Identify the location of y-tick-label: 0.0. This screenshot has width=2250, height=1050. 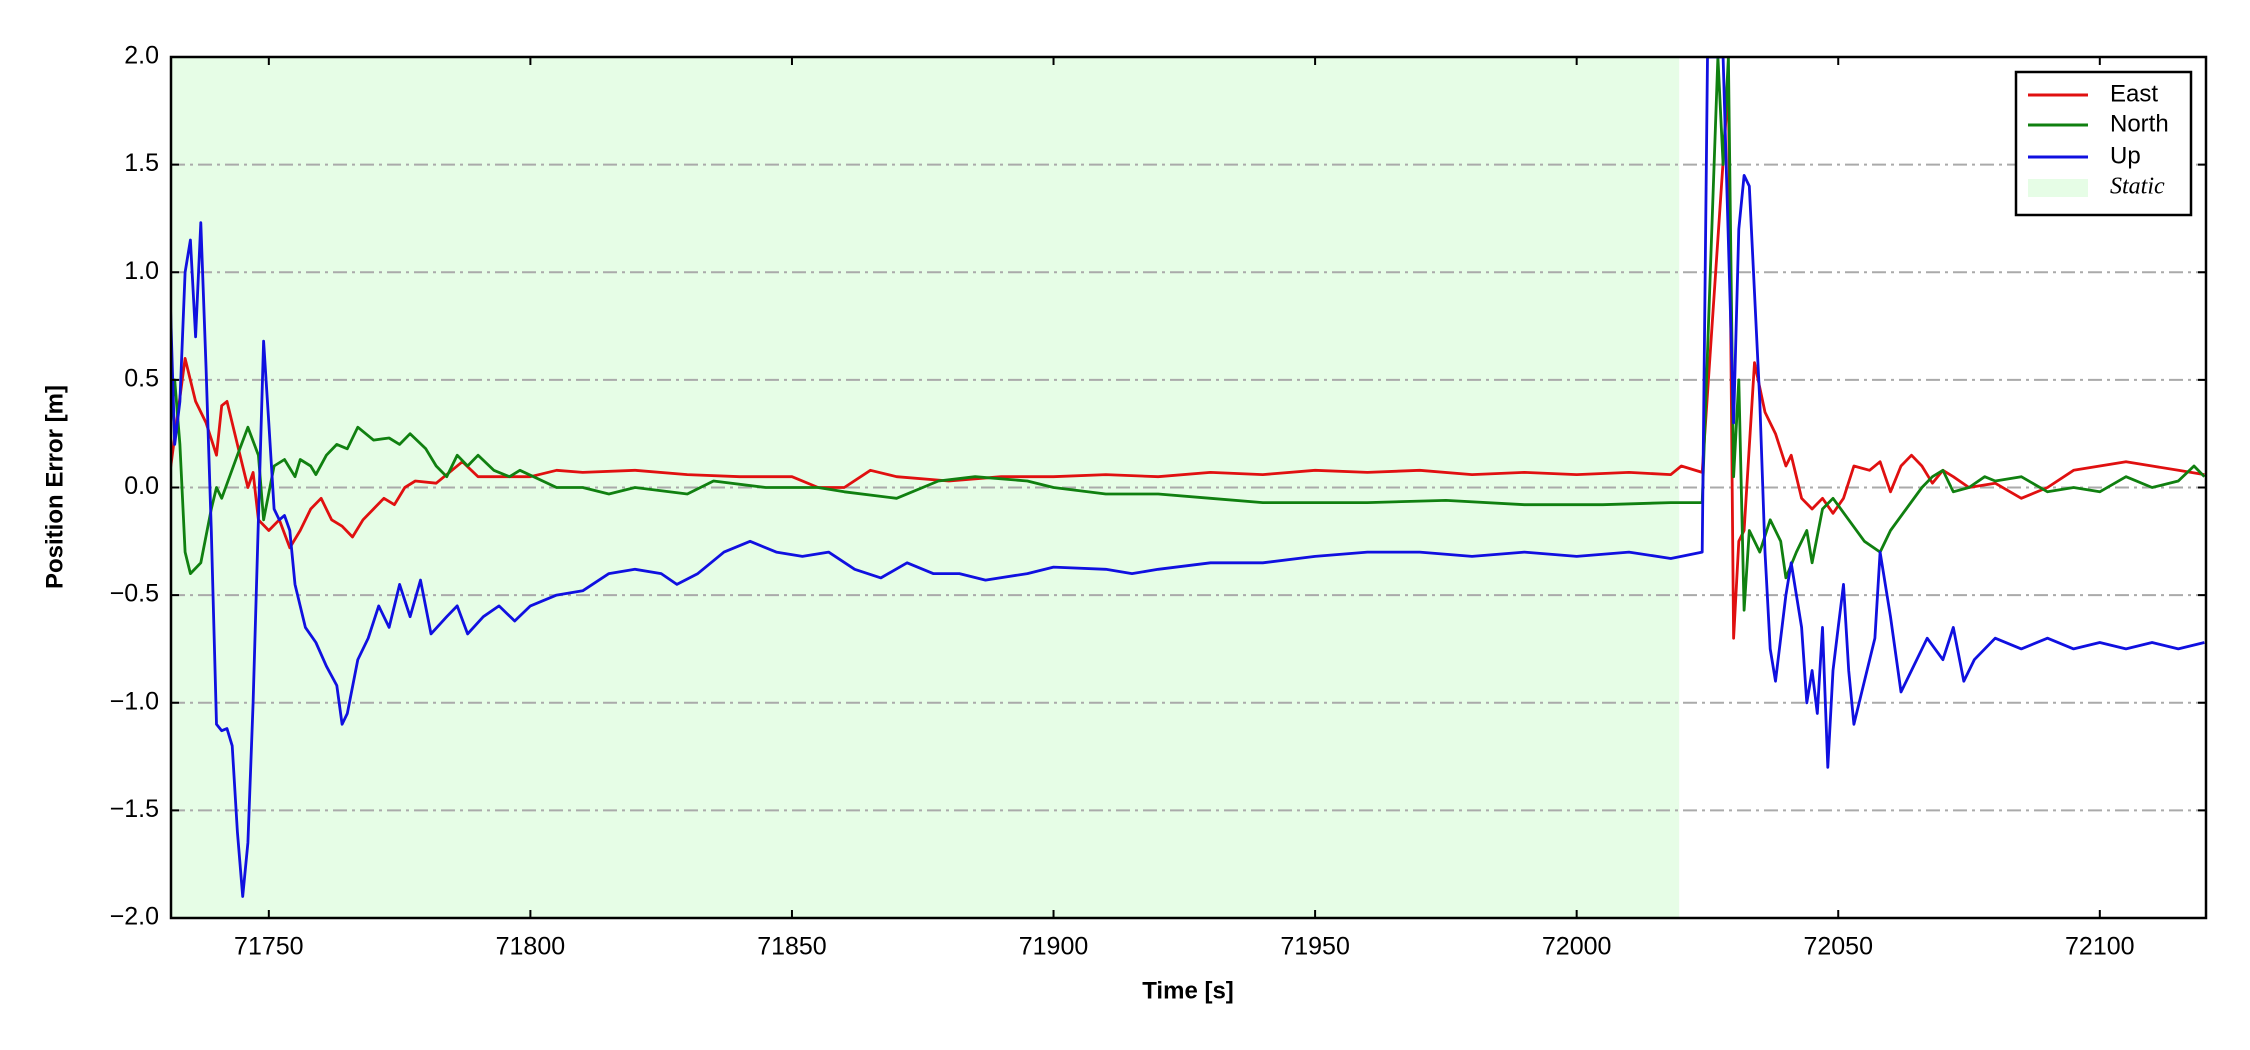
(141, 486).